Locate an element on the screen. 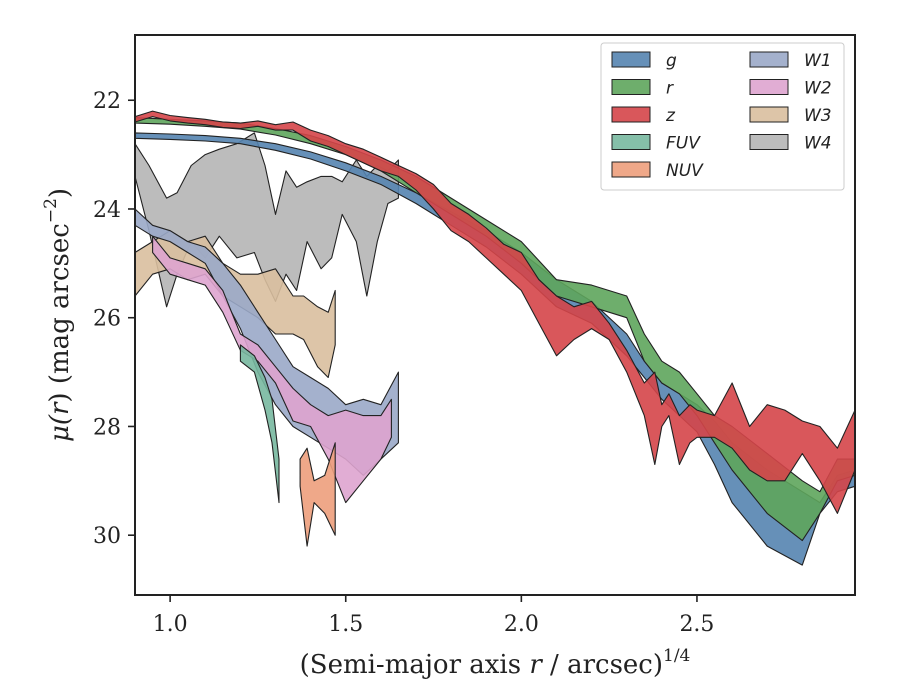 This screenshot has height=700, width=900. band-nuv is located at coordinates (317, 494).